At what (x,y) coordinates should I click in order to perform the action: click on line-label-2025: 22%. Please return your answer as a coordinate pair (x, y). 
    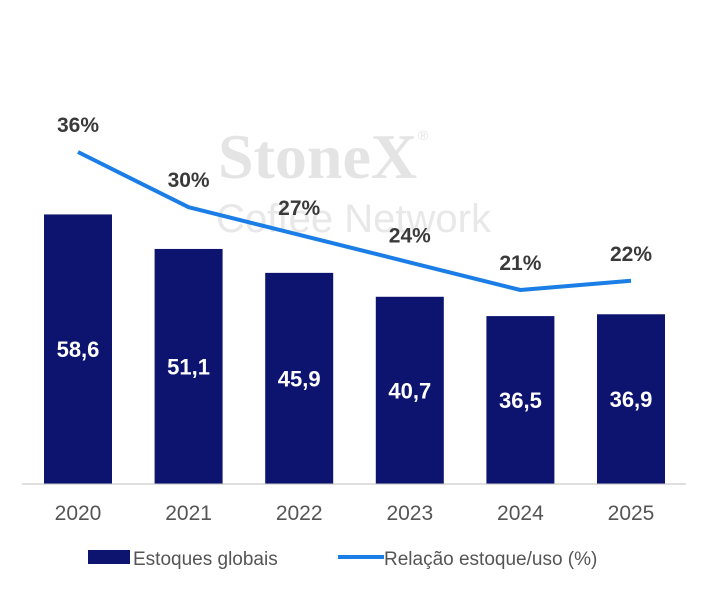
    Looking at the image, I should click on (631, 254).